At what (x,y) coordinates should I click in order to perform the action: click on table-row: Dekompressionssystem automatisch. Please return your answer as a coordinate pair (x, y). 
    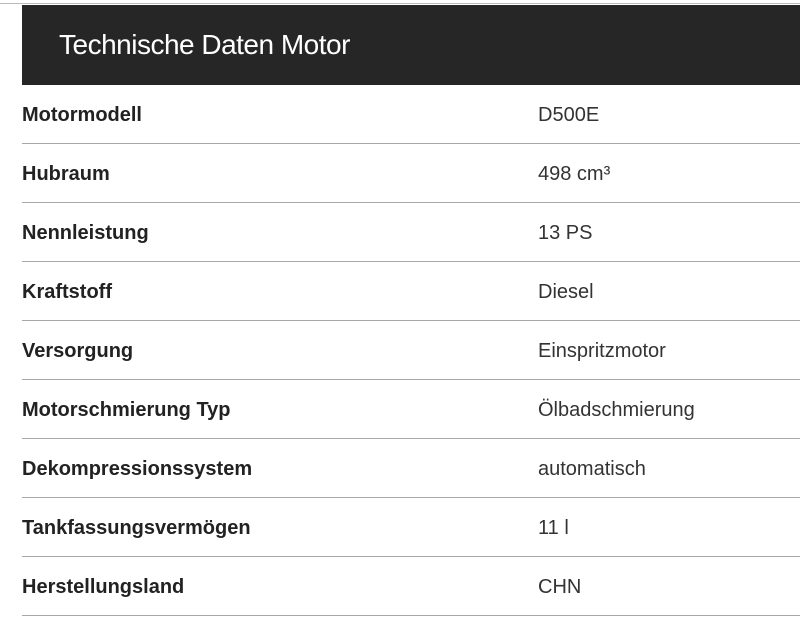
    Looking at the image, I should click on (411, 468).